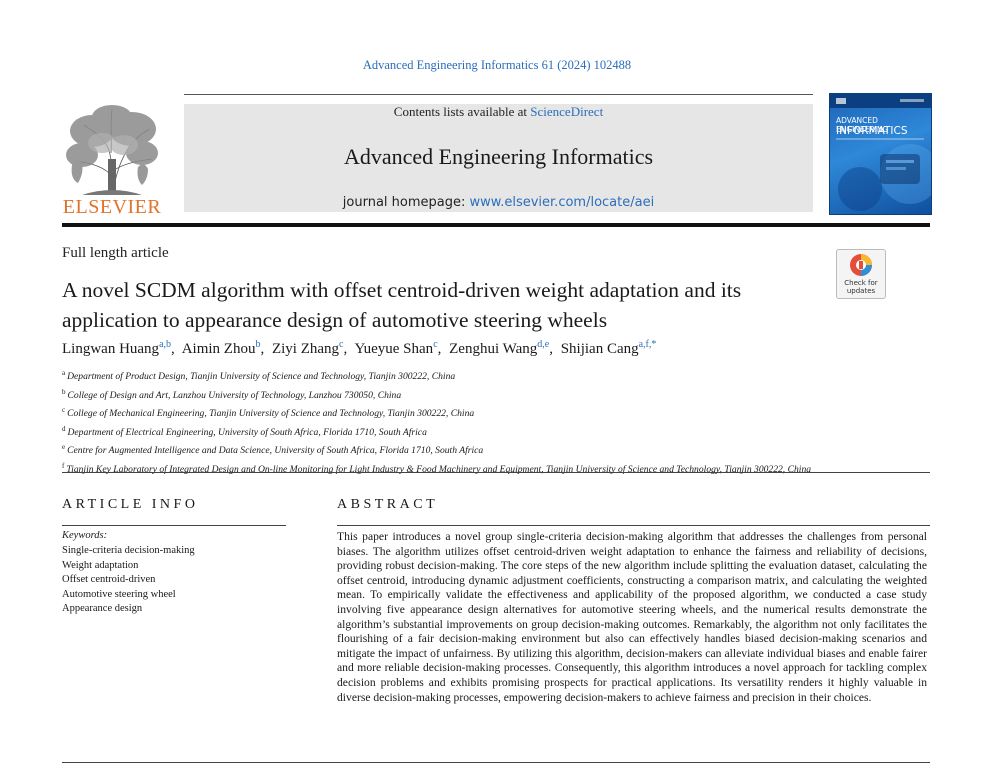 This screenshot has height=772, width=994. Describe the element at coordinates (633, 525) in the screenshot. I see `abstract-divider` at that location.